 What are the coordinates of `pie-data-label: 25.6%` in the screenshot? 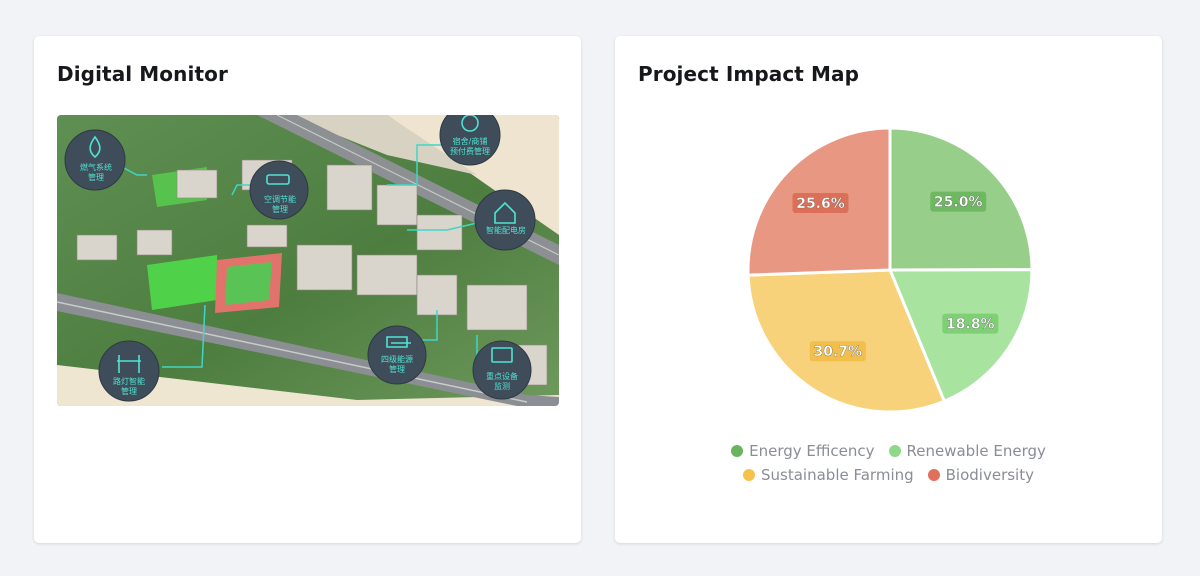 It's located at (820, 202).